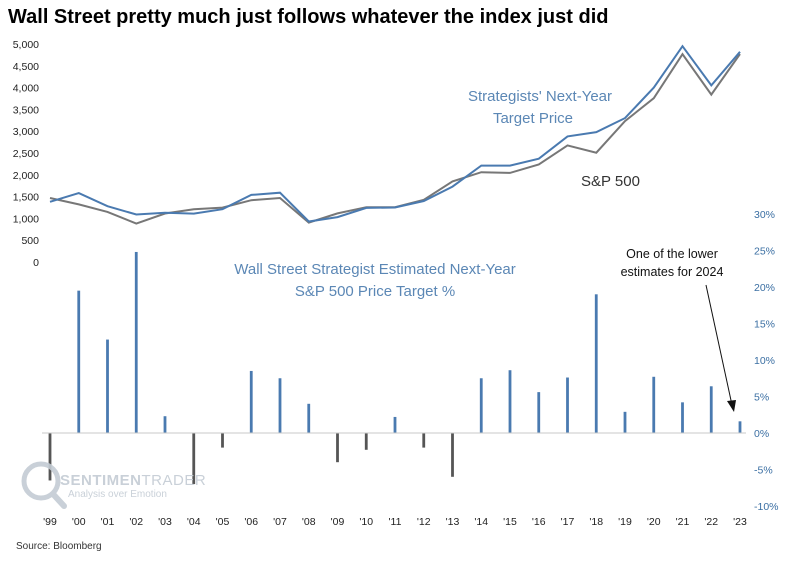 This screenshot has height=564, width=788. I want to click on left-axis-tick-label: 2,500, so click(26, 154).